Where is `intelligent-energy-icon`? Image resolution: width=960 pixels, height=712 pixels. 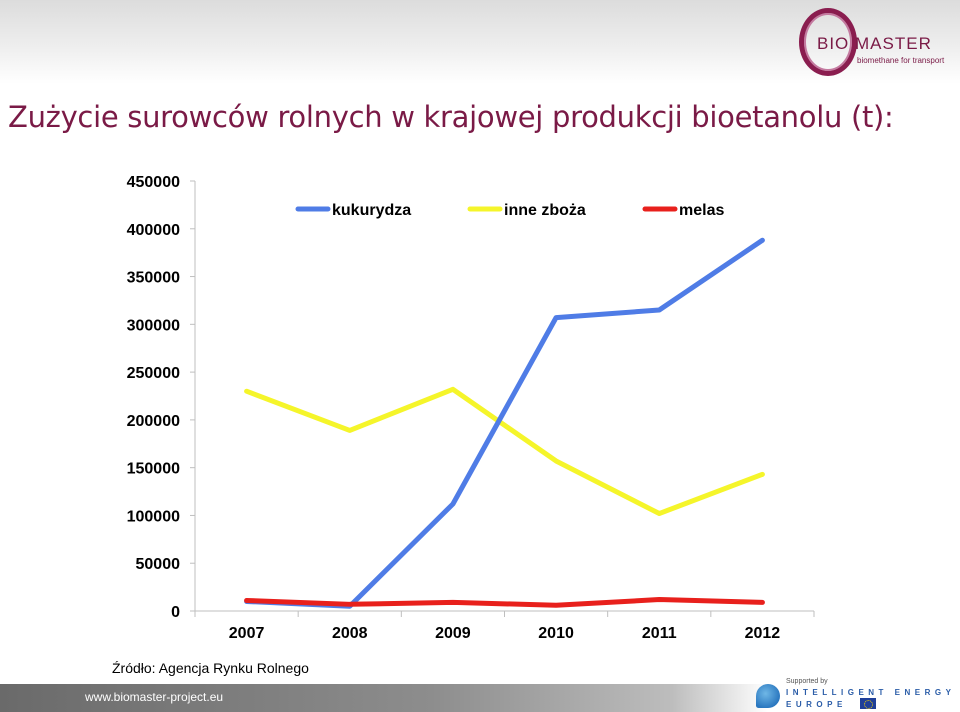
intelligent-energy-icon is located at coordinates (768, 696).